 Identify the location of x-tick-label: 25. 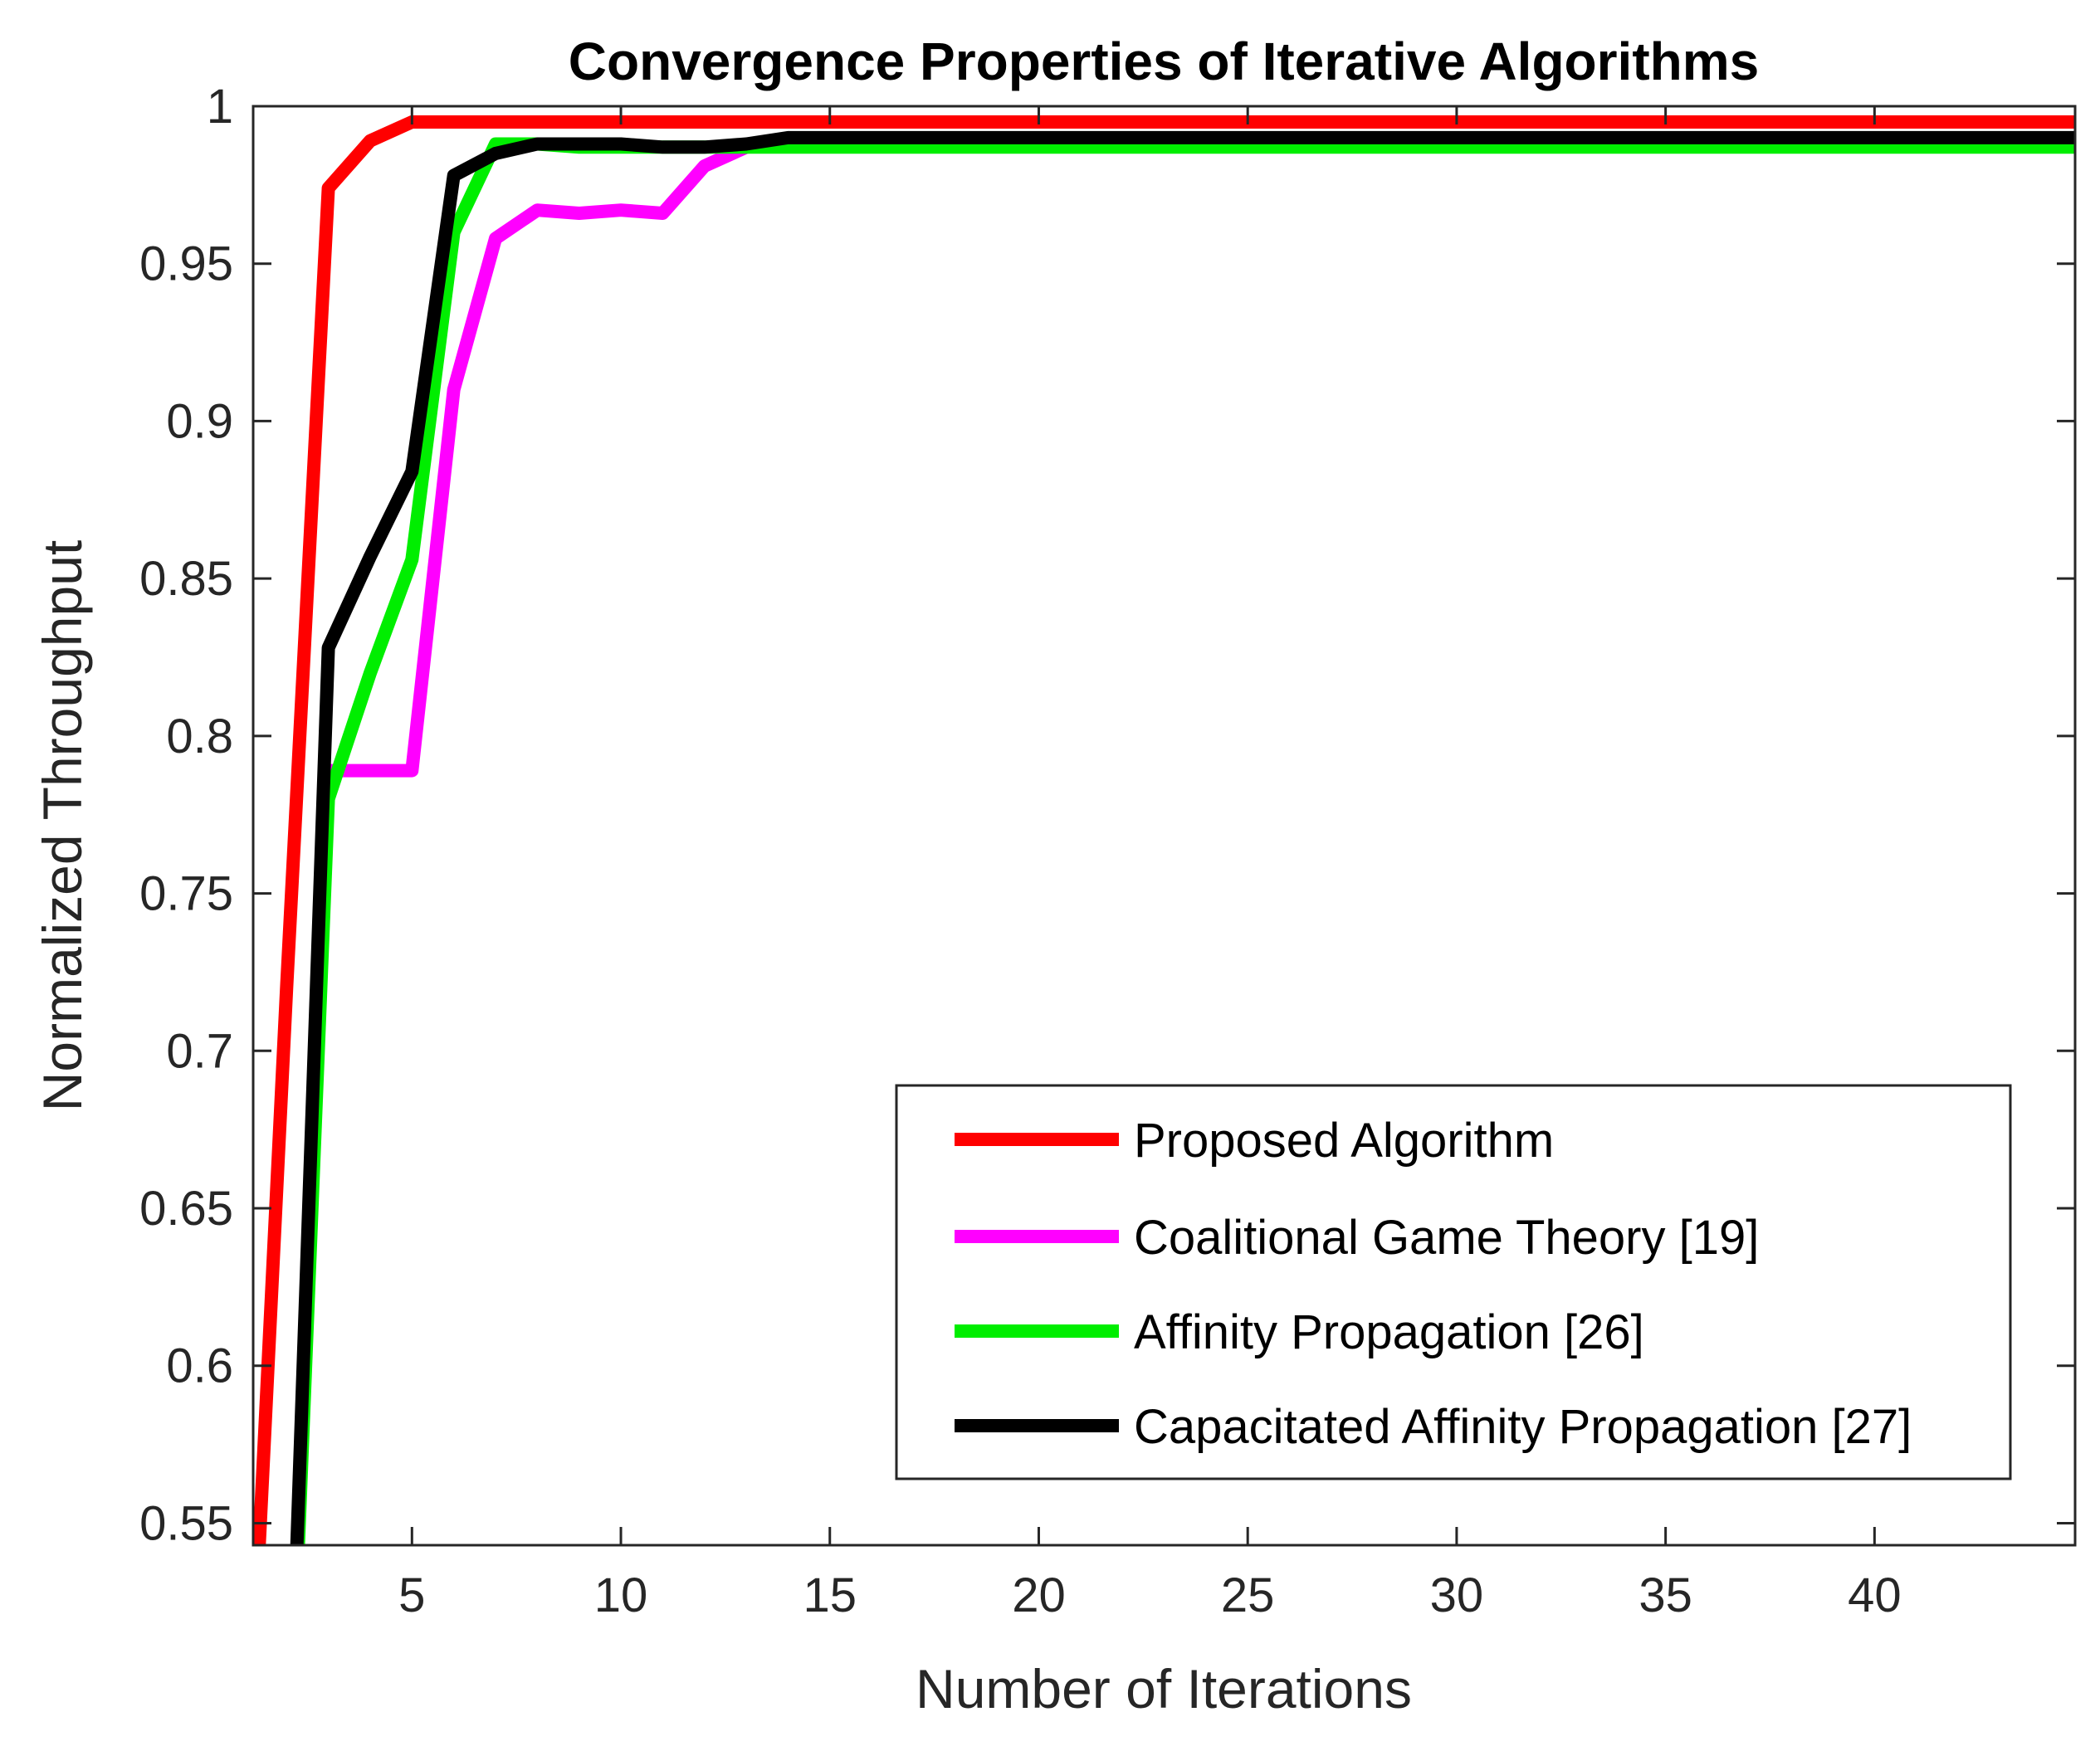
(1248, 1595).